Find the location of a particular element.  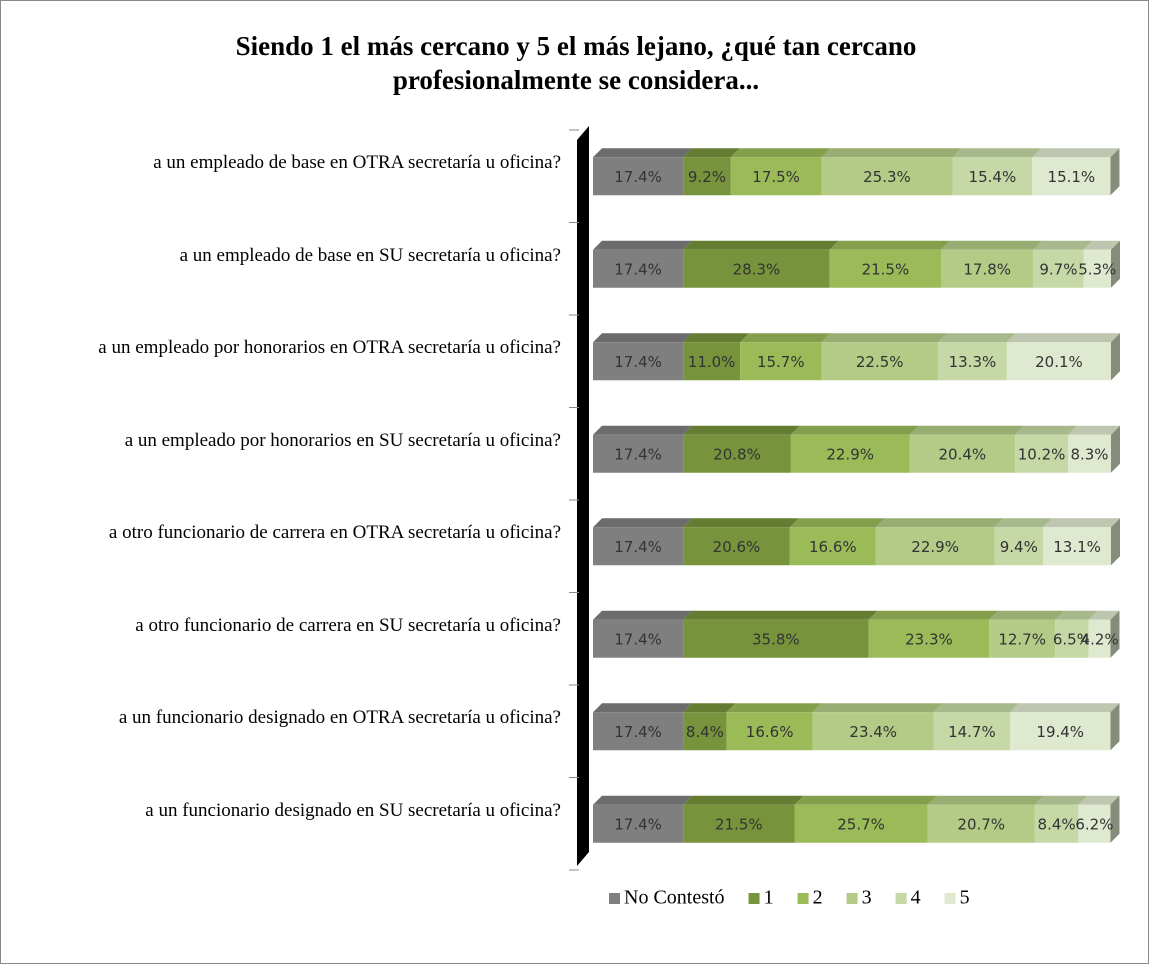

value-label: 20.4% is located at coordinates (963, 454).